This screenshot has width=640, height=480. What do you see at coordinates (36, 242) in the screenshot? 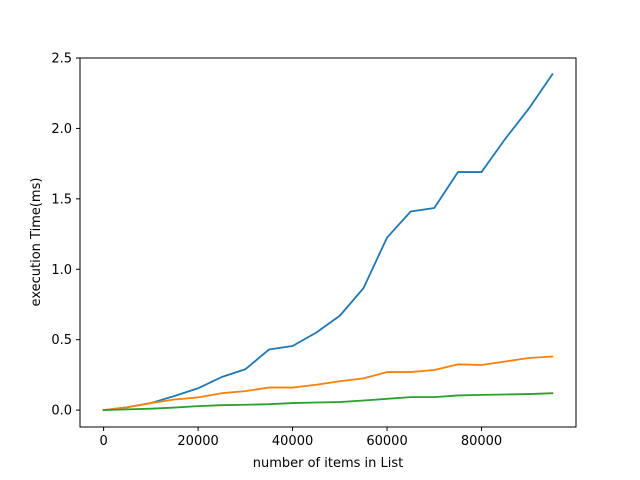
I see `y-axis-label: execution Time(ms)` at bounding box center [36, 242].